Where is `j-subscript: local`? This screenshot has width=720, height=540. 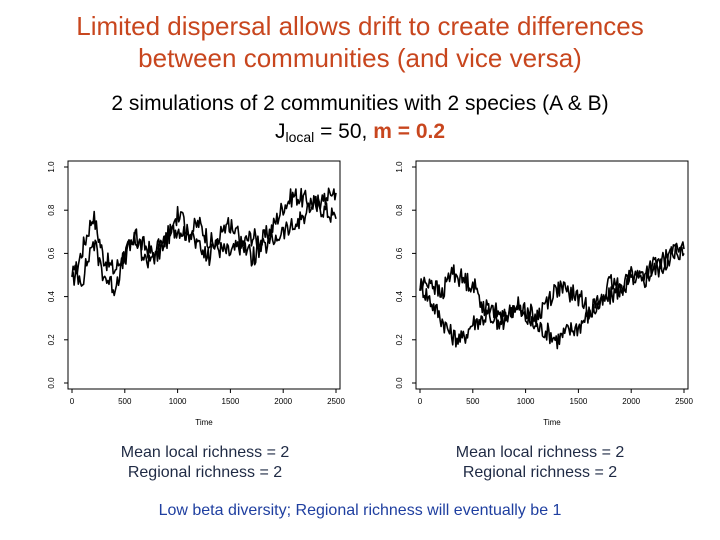
j-subscript: local is located at coordinates (300, 137).